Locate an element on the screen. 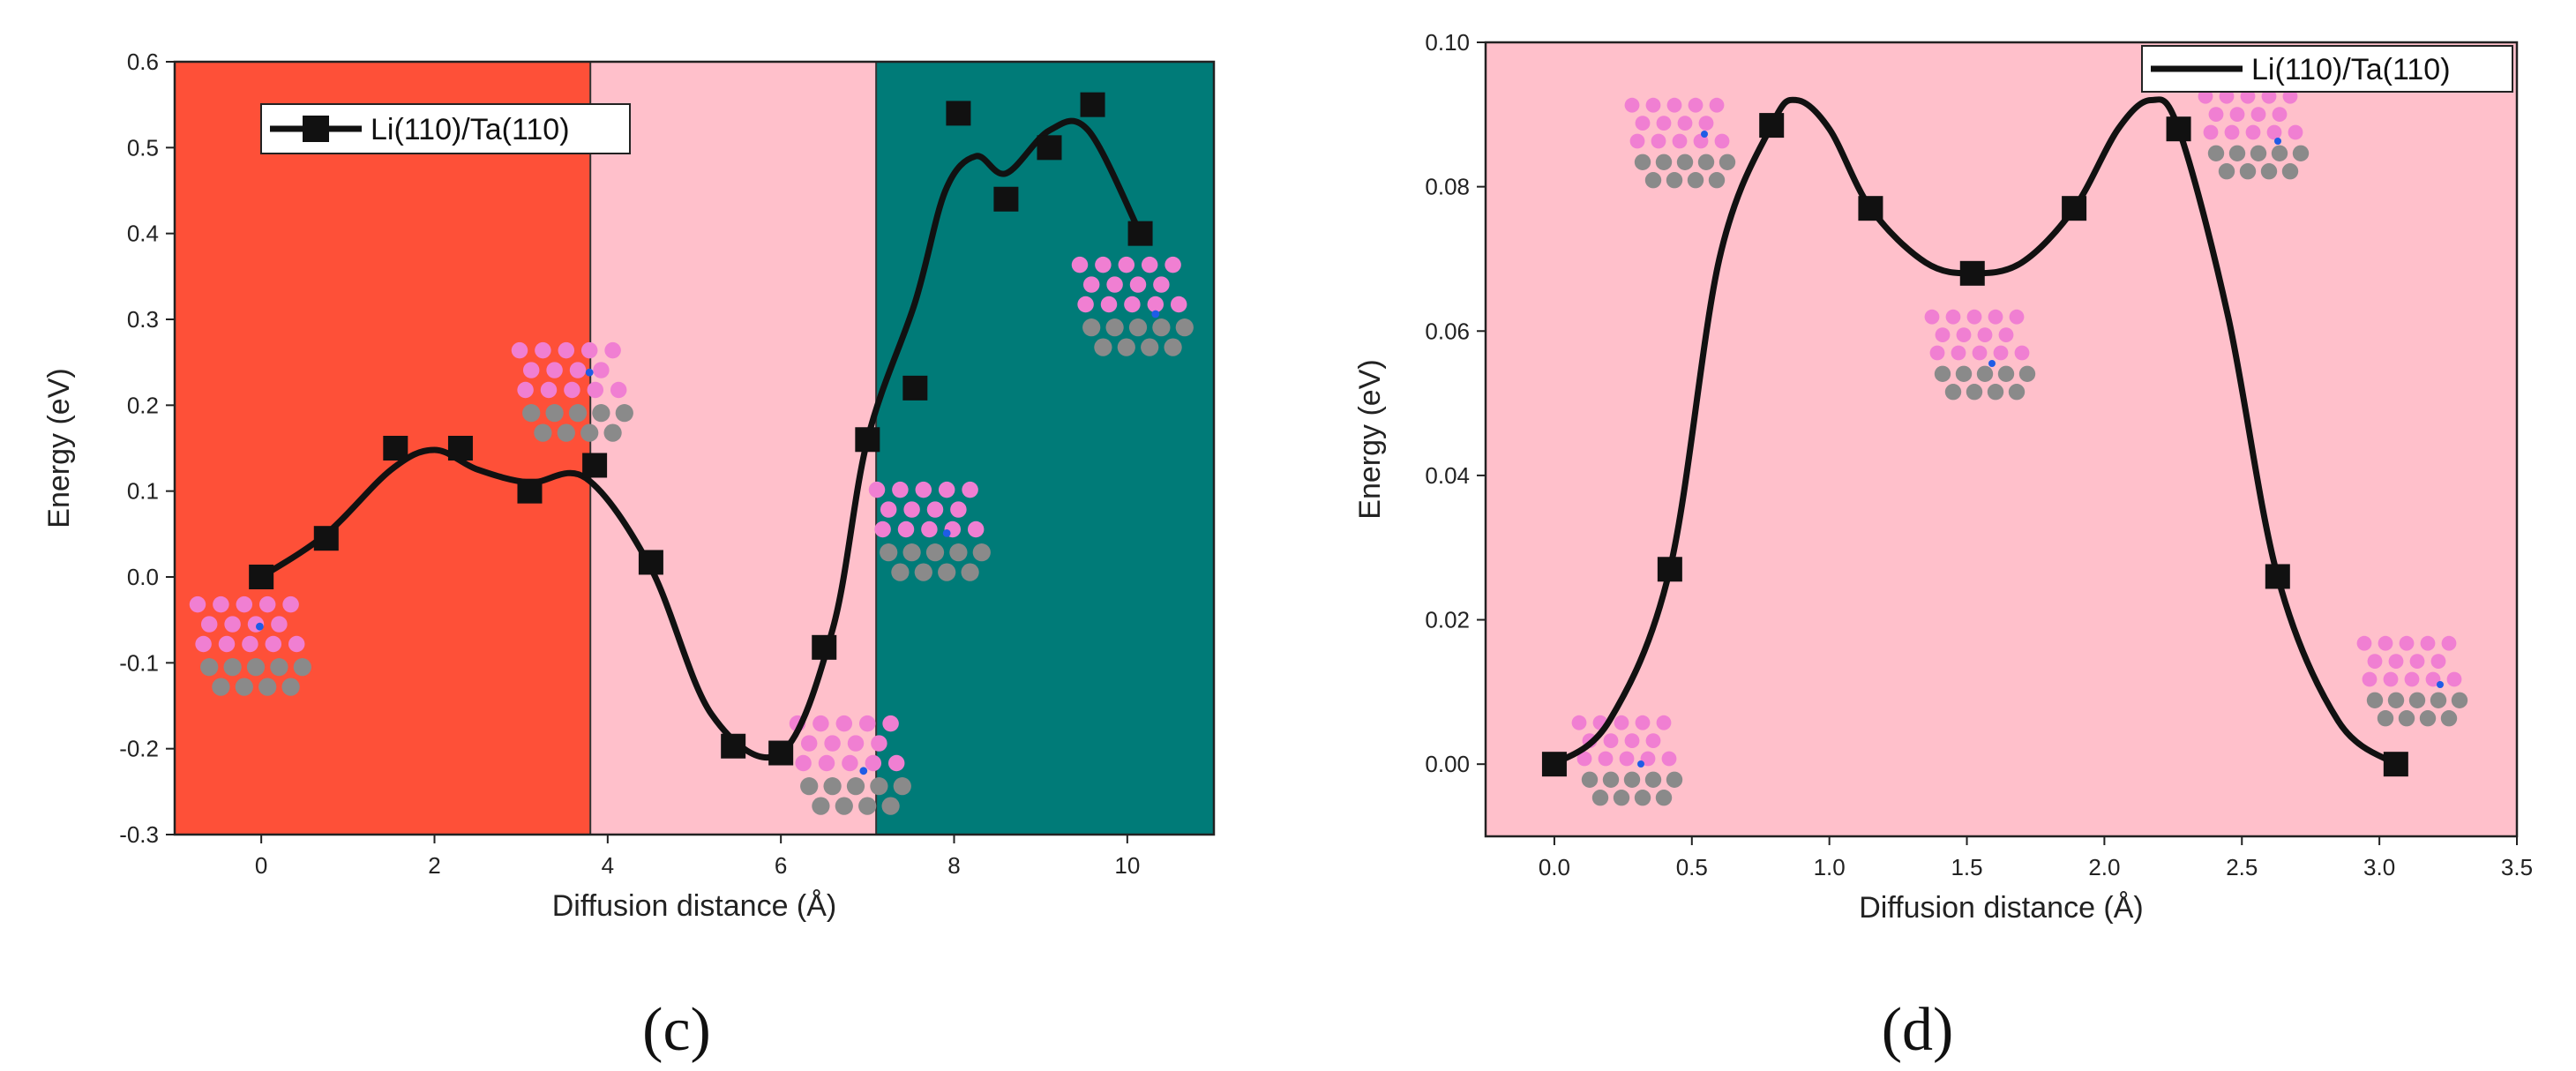 This screenshot has width=2576, height=1071. x-tick-label: 2.5 is located at coordinates (2242, 867).